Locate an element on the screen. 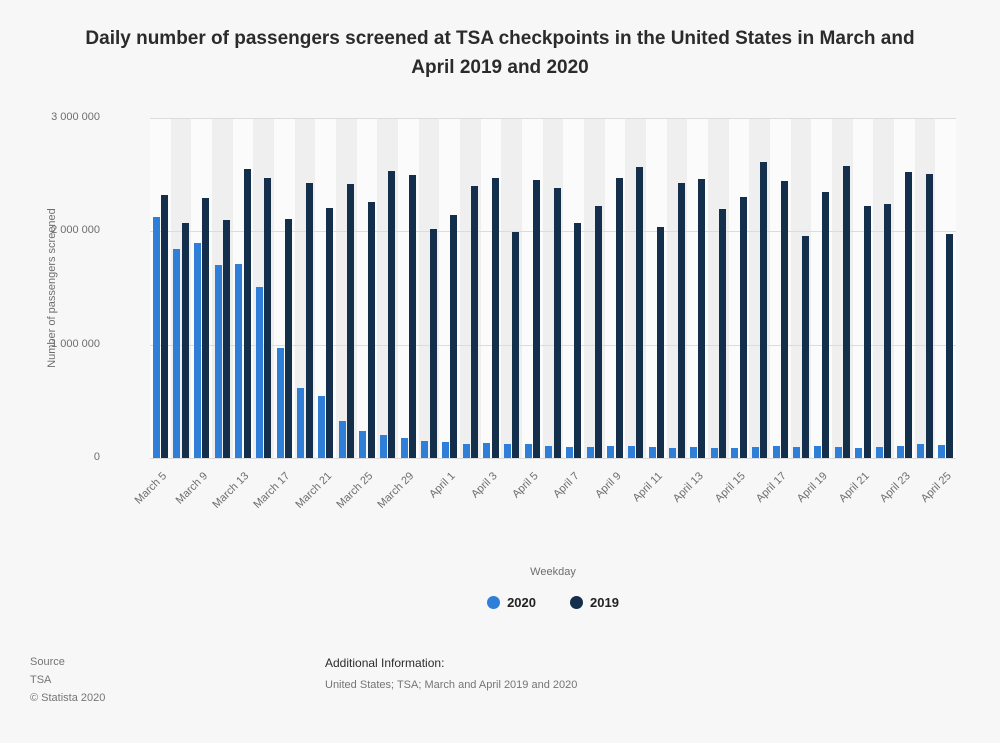  bar-2019-April 16 is located at coordinates (764, 310).